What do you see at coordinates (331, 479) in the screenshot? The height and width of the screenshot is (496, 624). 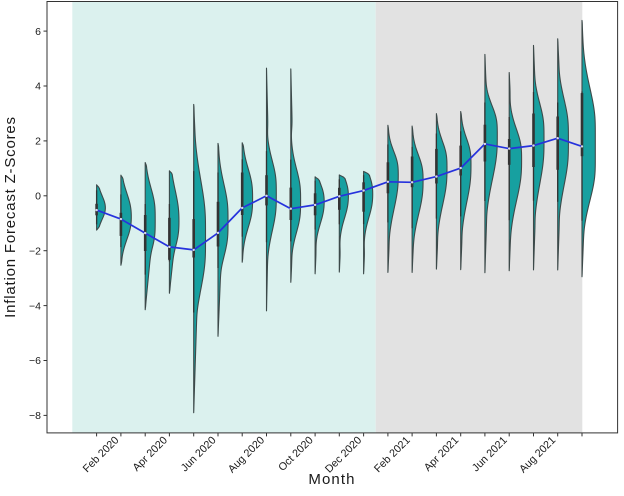 I see `svg-text: Month` at bounding box center [331, 479].